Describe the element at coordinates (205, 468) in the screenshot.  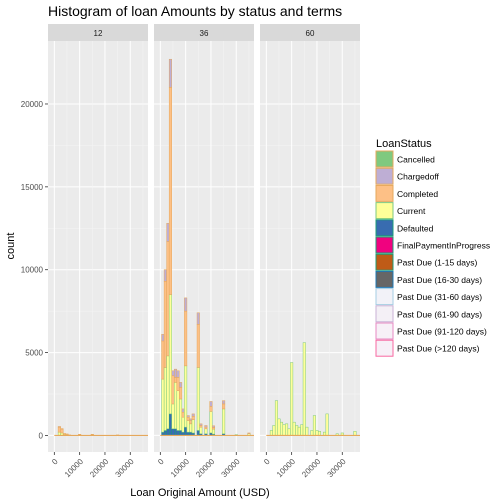
I see `x-tick-label: 20000` at that location.